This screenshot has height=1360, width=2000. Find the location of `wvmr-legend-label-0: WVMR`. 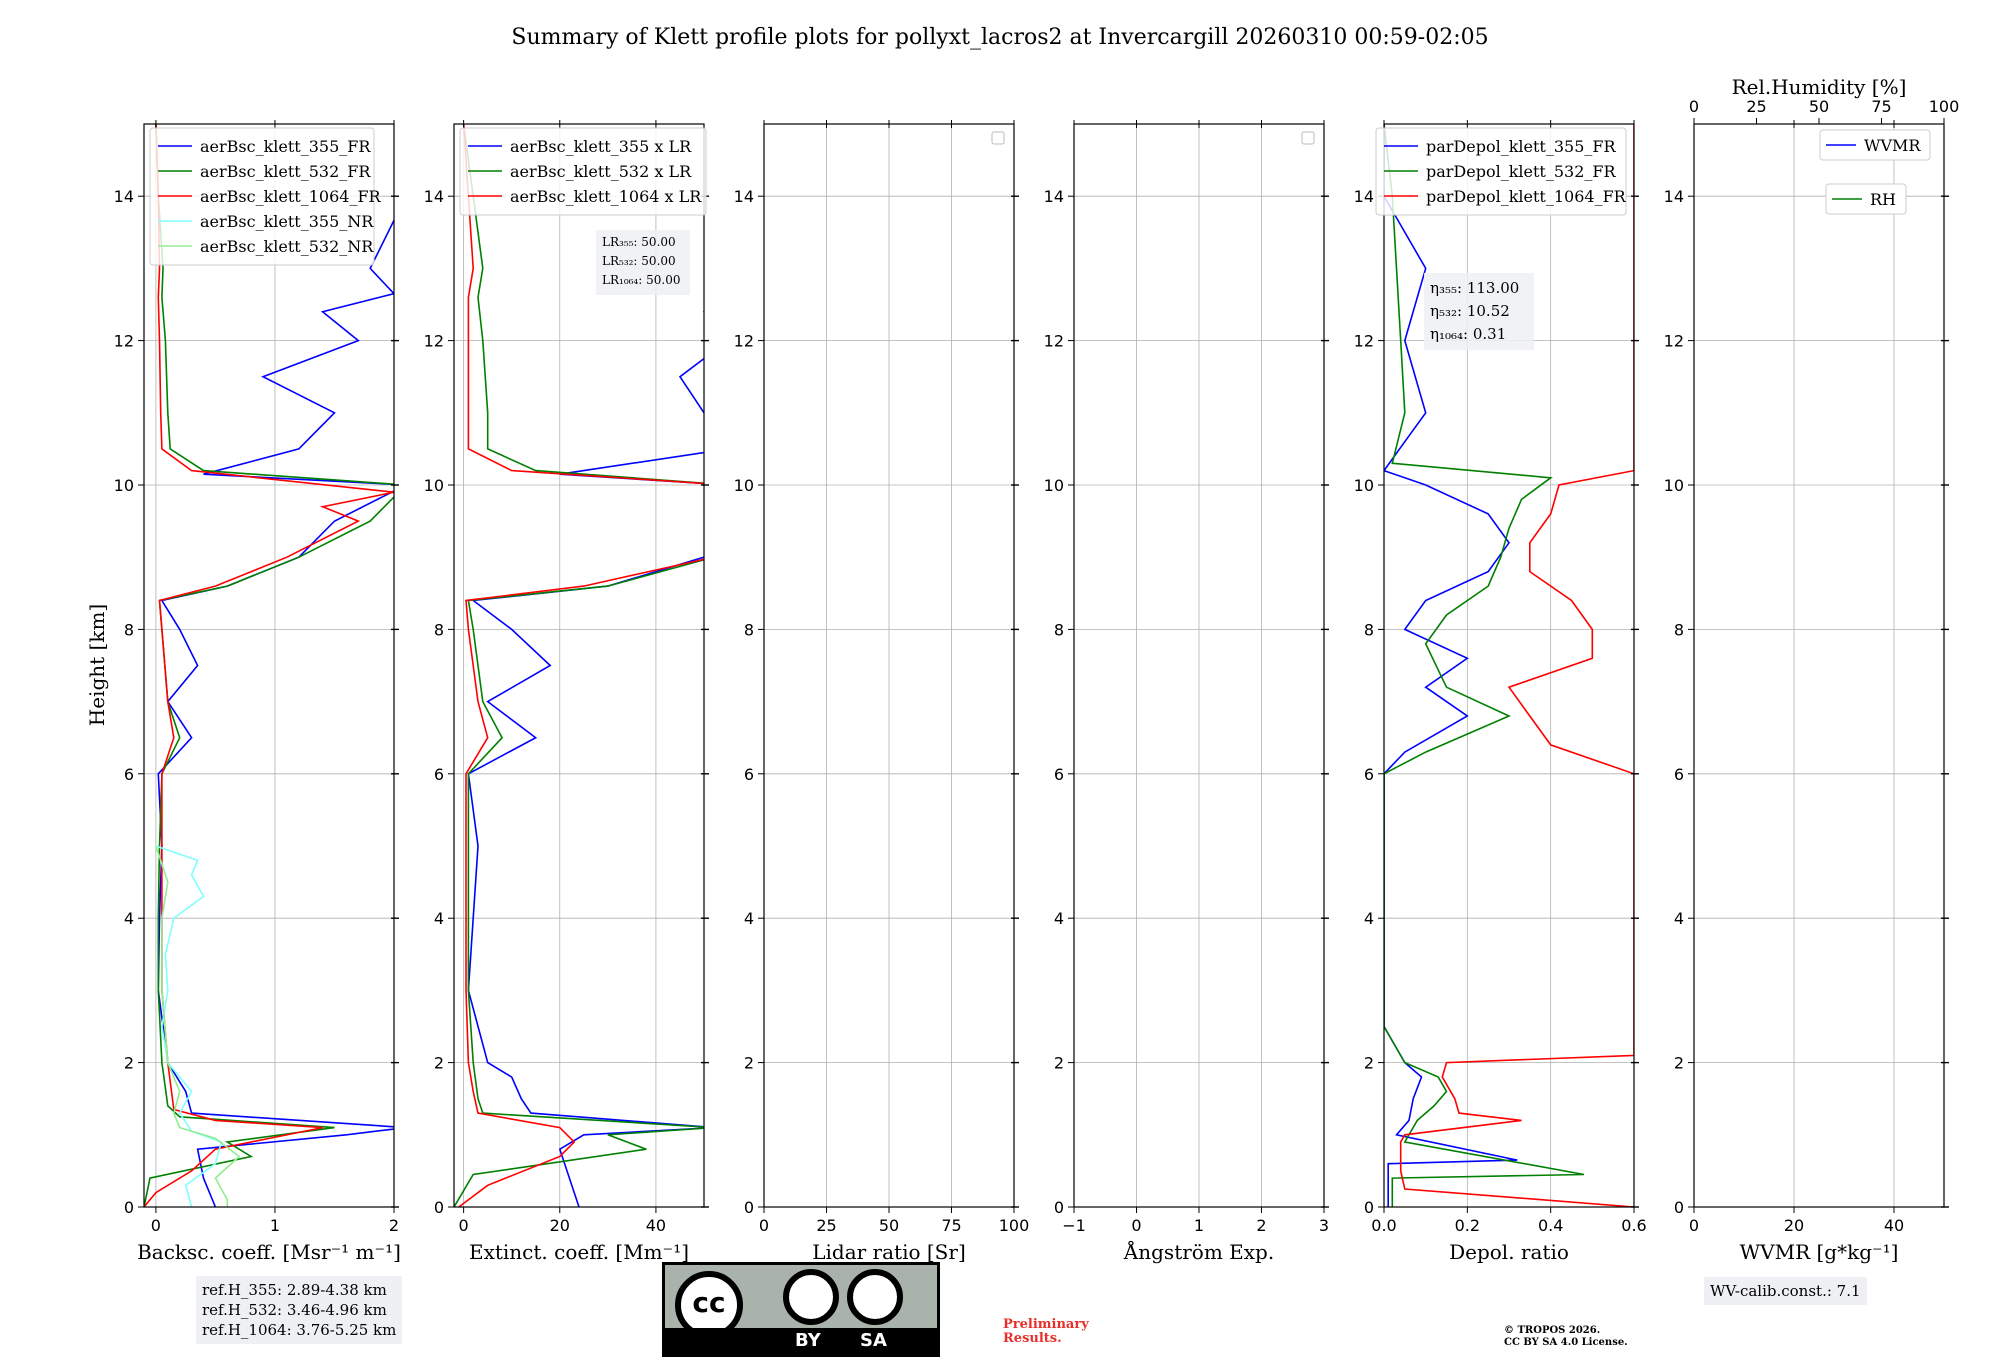

wvmr-legend-label-0: WVMR is located at coordinates (1892, 145).